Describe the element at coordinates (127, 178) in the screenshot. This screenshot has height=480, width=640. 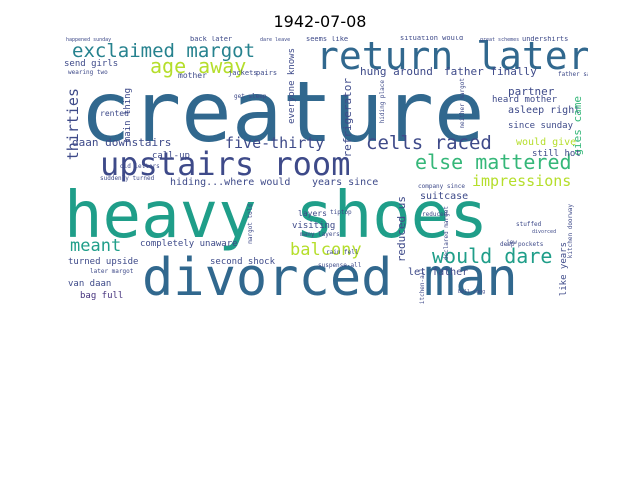
I see `word: suddenly turned` at that location.